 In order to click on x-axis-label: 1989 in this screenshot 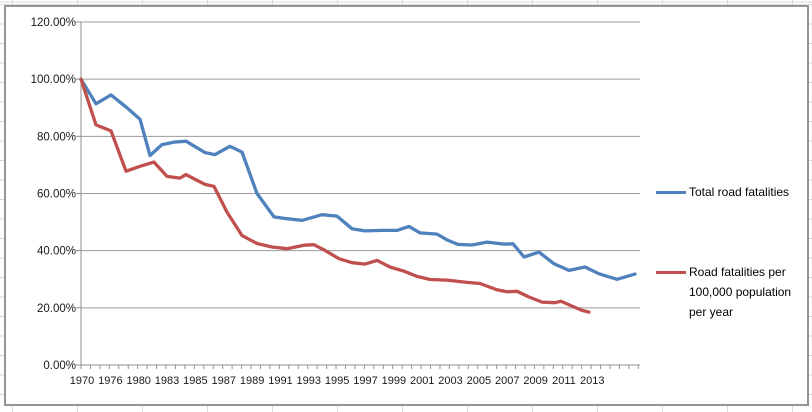, I will do `click(252, 381)`.